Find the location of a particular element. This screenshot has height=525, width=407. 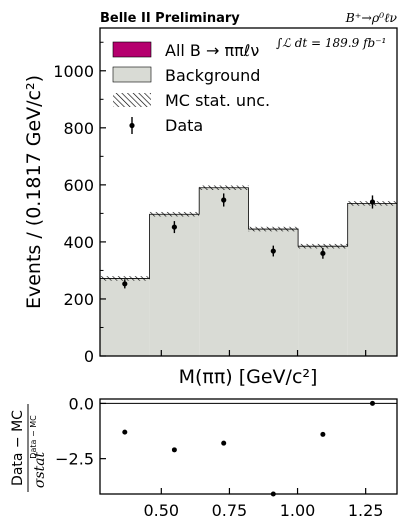

ratio-x-tick-label: 0.75 is located at coordinates (230, 510).